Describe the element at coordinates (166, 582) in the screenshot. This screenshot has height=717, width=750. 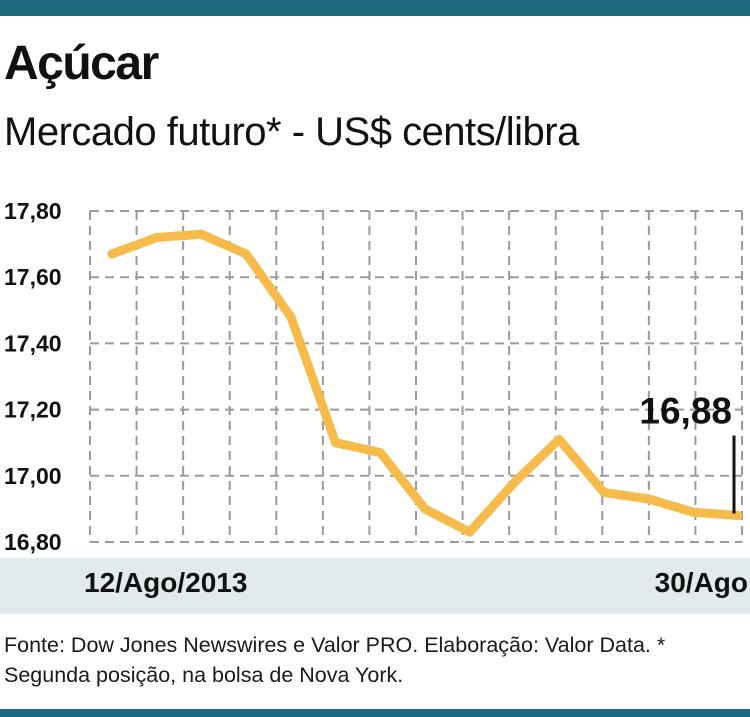
I see `x-axis-start-label: 12/Ago/2013` at that location.